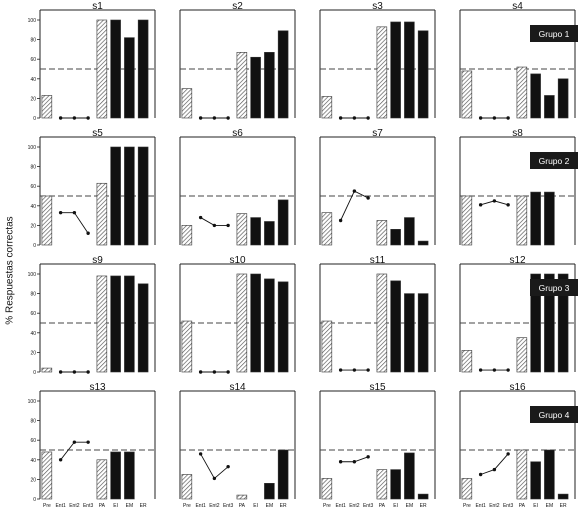  Describe the element at coordinates (92, 188) in the screenshot. I see `panel-s5: s5 0 20 40 60 80 100` at that location.